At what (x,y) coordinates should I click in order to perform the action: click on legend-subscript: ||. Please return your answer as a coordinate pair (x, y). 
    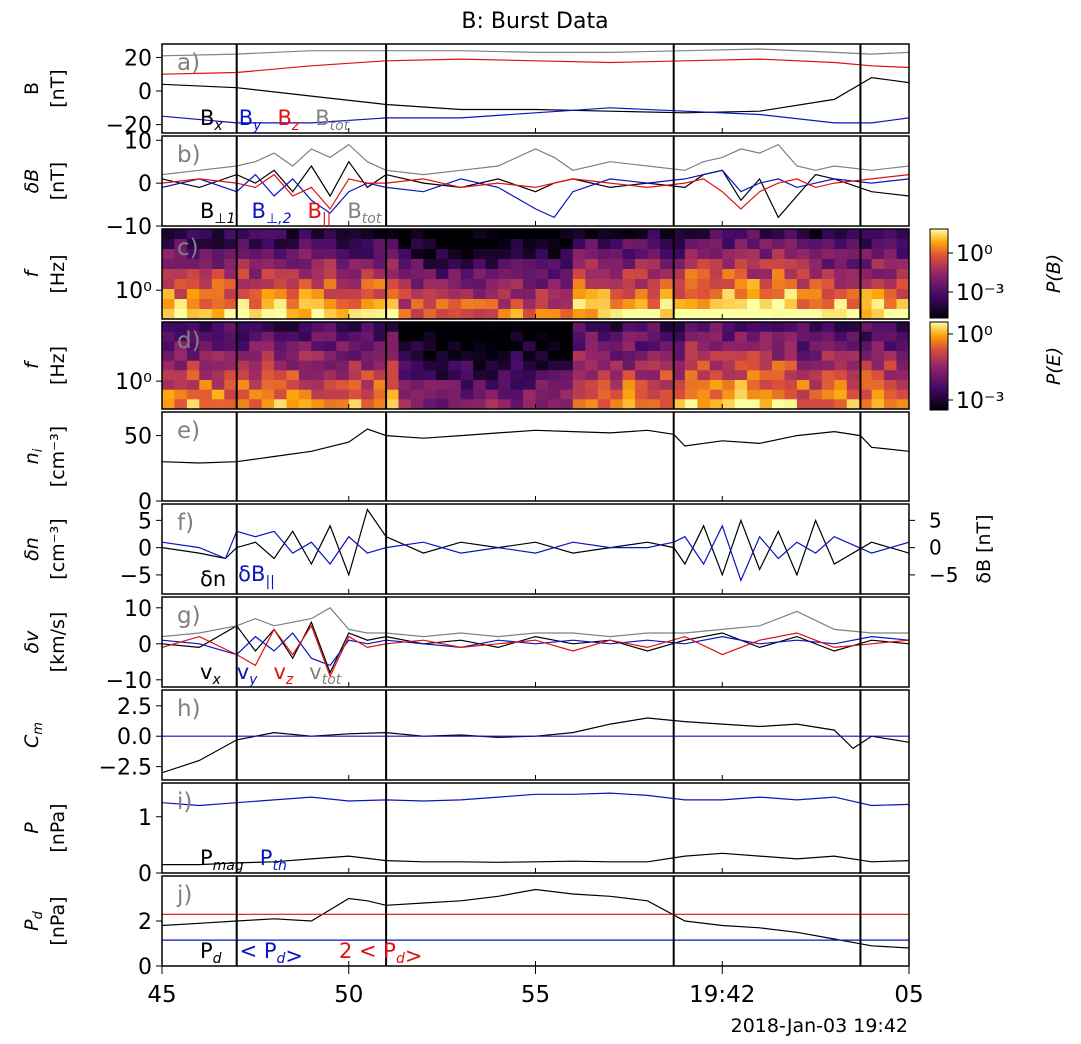
    Looking at the image, I should click on (326, 219).